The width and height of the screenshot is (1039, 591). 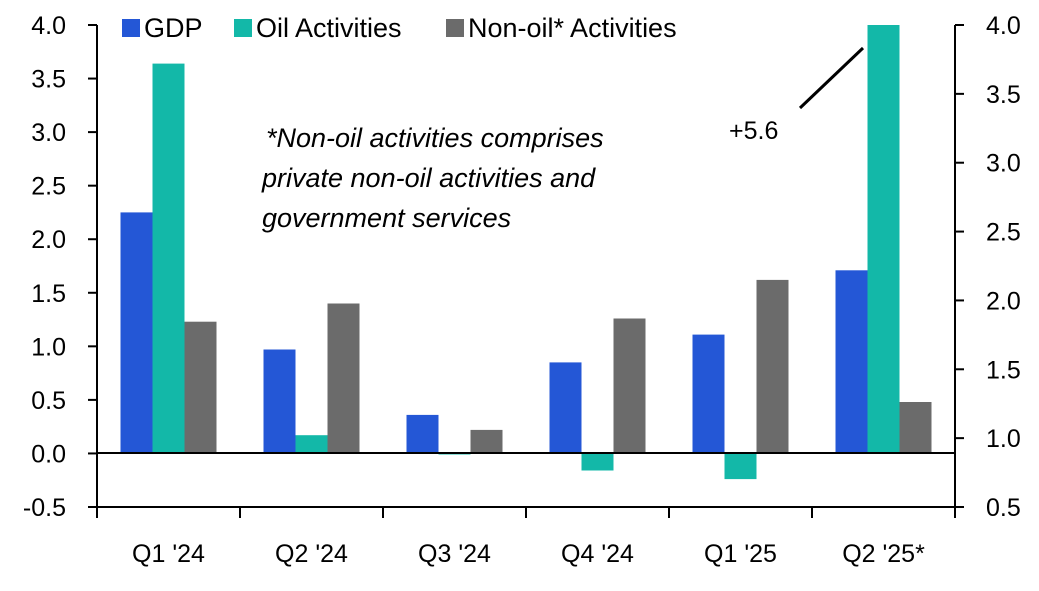 I want to click on right-y-tick-label-1: 3.5, so click(x=1003, y=95).